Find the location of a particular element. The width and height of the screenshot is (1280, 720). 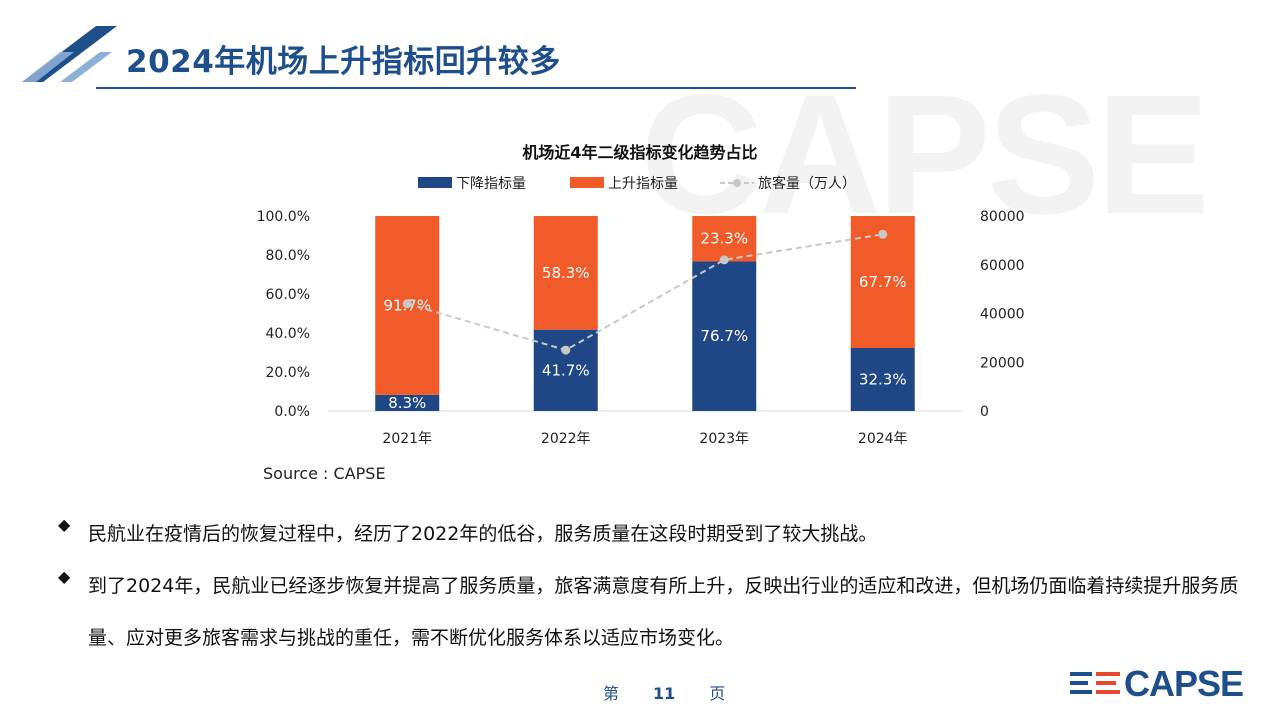

capse-logo: CAPSE is located at coordinates (1158, 684).